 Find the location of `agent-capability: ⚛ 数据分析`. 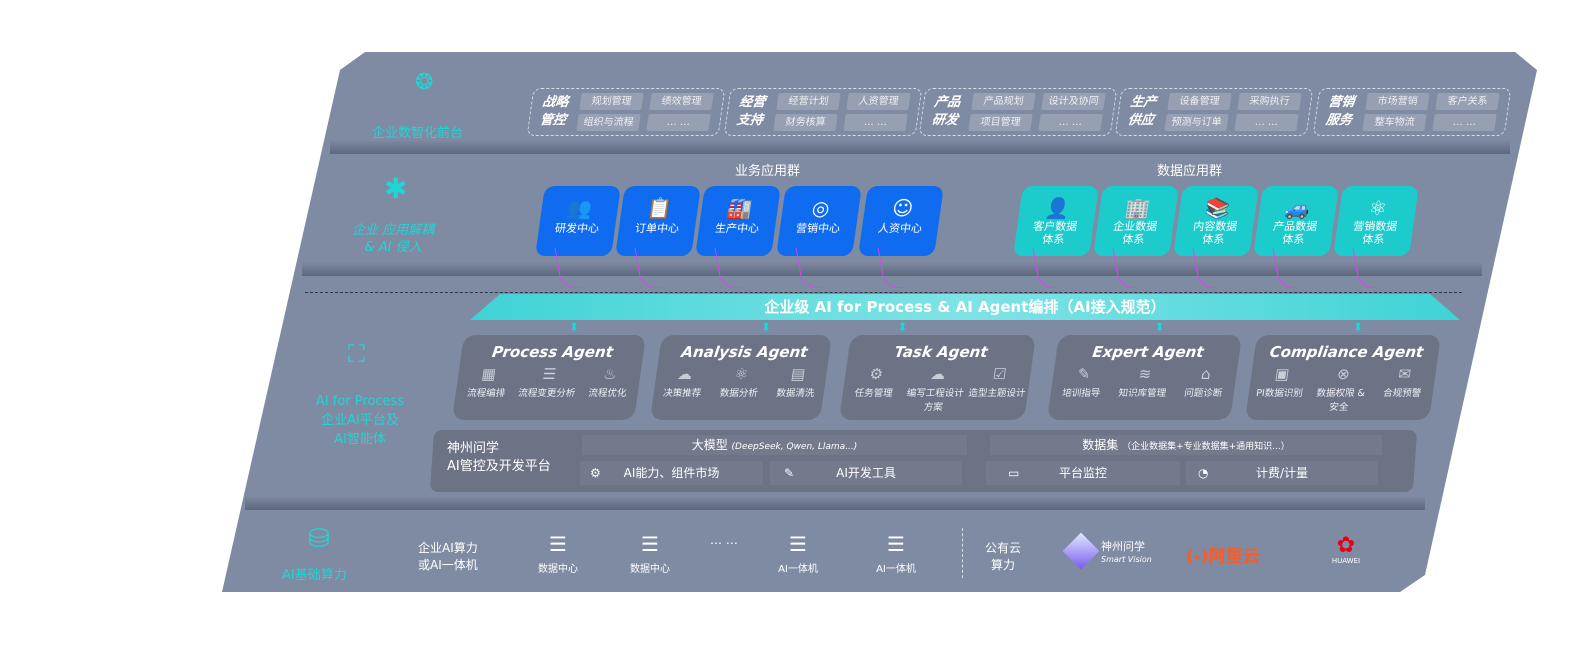

agent-capability: ⚛ 数据分析 is located at coordinates (740, 382).